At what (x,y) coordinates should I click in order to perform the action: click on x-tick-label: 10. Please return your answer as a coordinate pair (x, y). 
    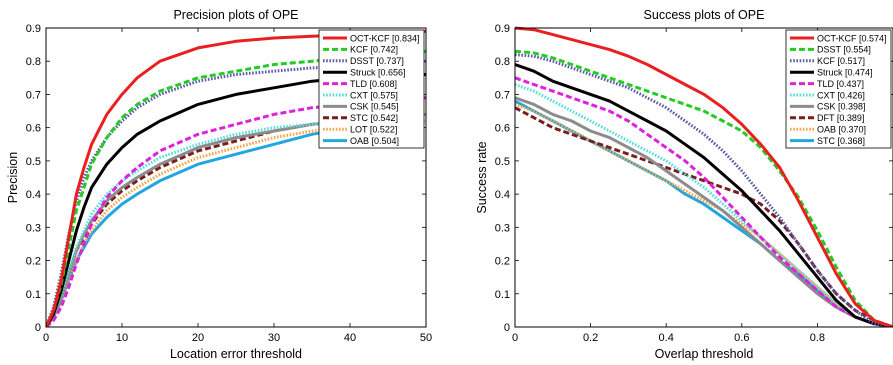
    Looking at the image, I should click on (122, 338).